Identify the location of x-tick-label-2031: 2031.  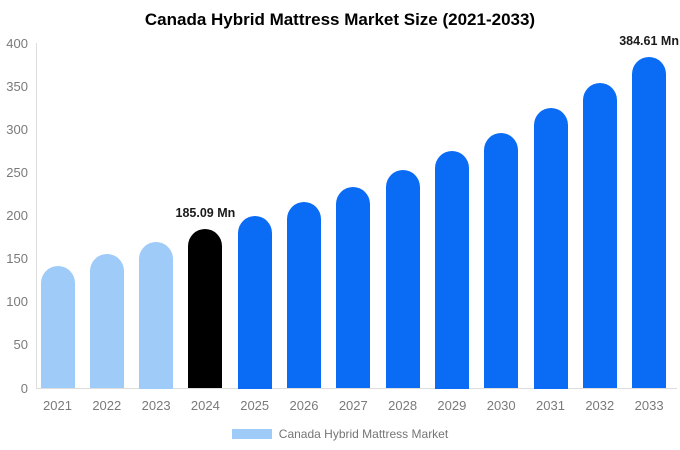
(550, 405).